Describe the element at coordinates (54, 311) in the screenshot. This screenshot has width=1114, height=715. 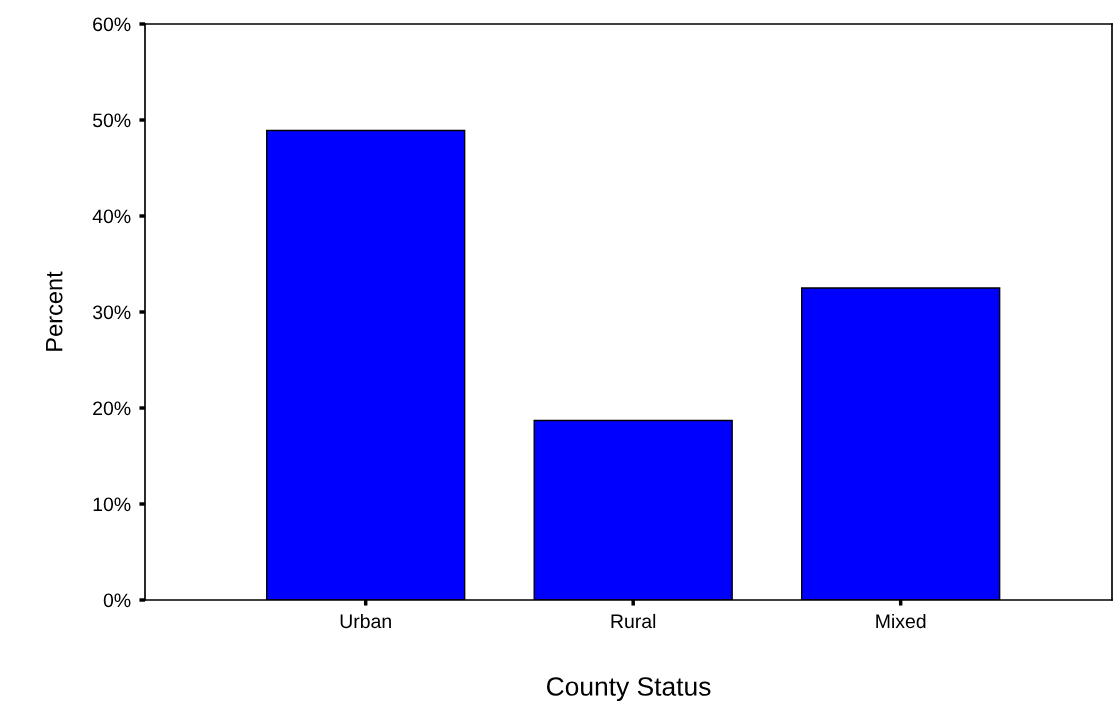
I see `y-axis-title: Percent` at that location.